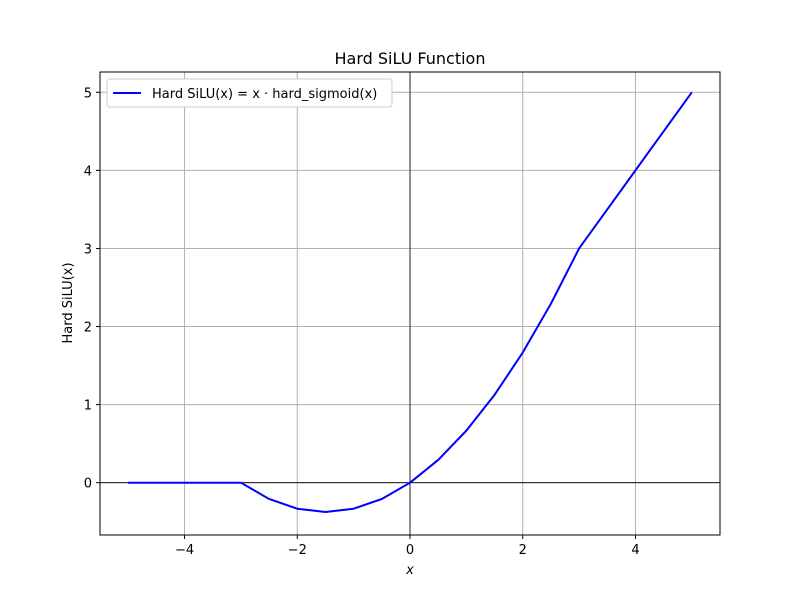 The height and width of the screenshot is (600, 800). What do you see at coordinates (409, 570) in the screenshot?
I see `x-axis-label: x` at bounding box center [409, 570].